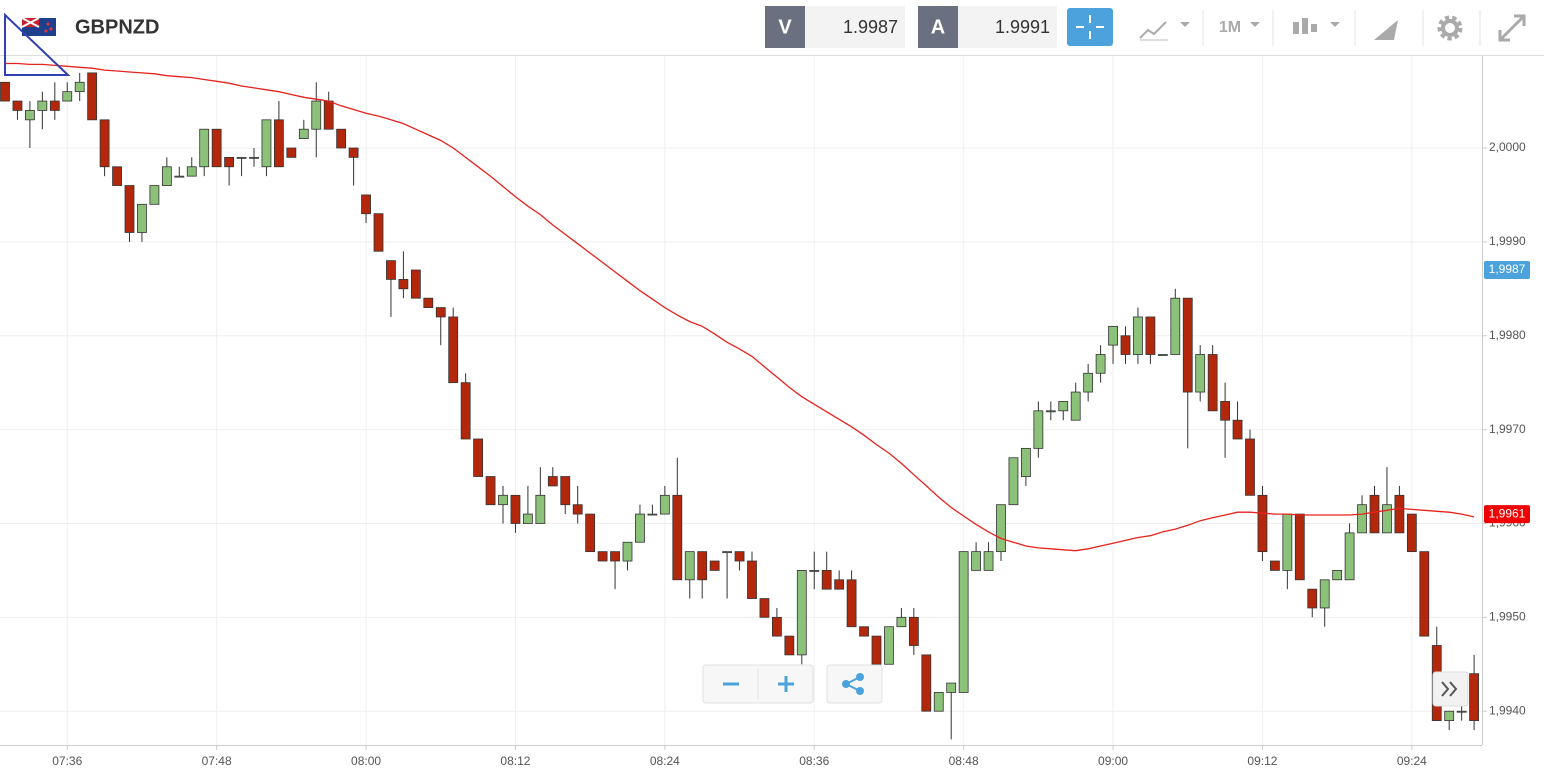 The width and height of the screenshot is (1544, 775). Describe the element at coordinates (786, 684) in the screenshot. I see `zoom-in` at that location.